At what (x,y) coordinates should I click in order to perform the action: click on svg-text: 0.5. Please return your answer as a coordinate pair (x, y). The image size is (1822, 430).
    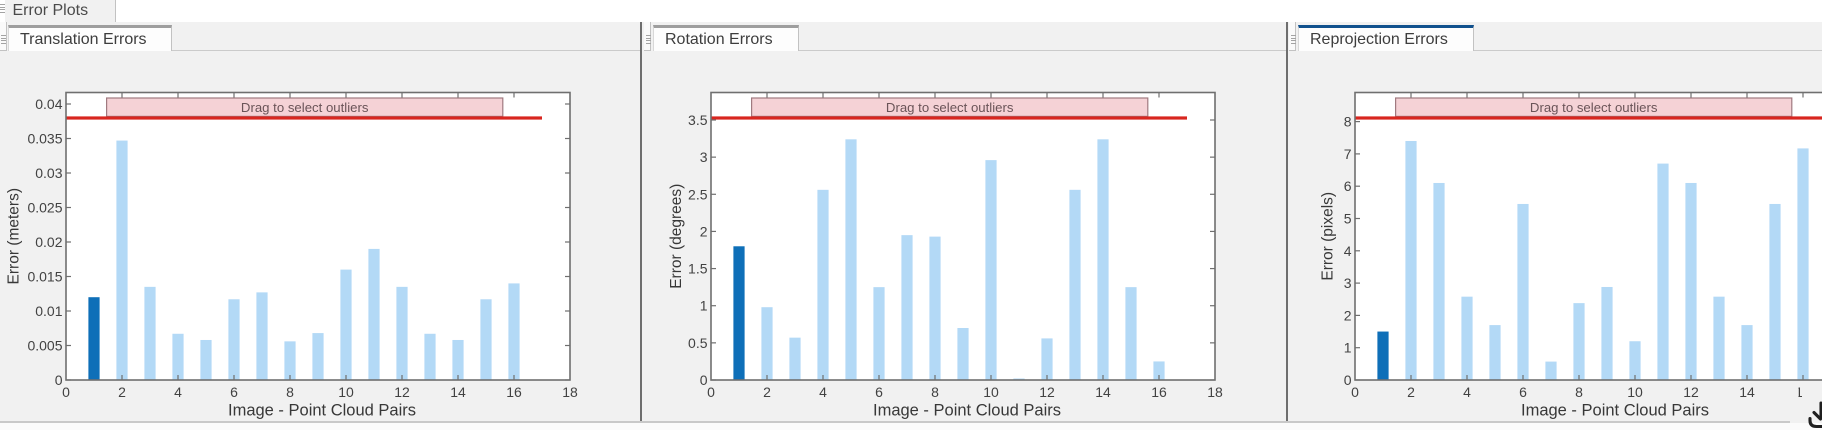
    Looking at the image, I should click on (698, 343).